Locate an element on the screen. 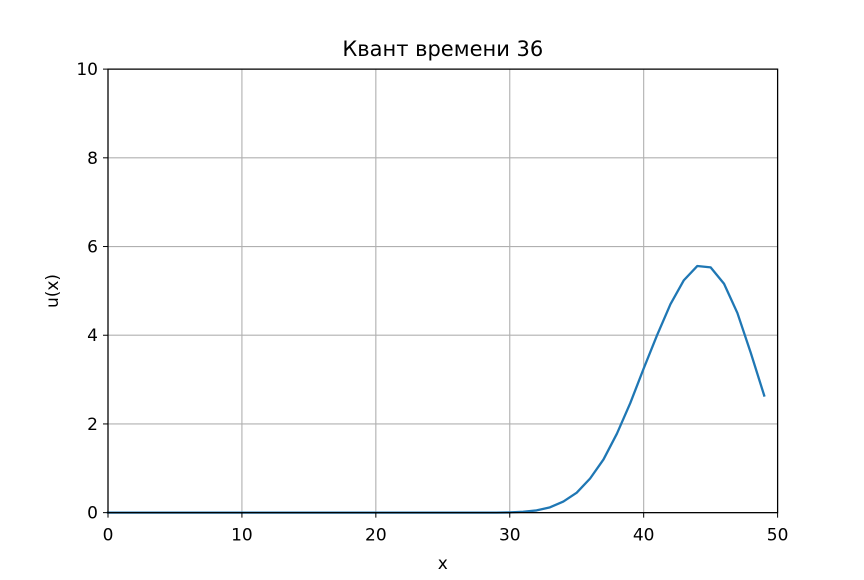 The height and width of the screenshot is (580, 864). y-axis-label: u(x) is located at coordinates (53, 291).